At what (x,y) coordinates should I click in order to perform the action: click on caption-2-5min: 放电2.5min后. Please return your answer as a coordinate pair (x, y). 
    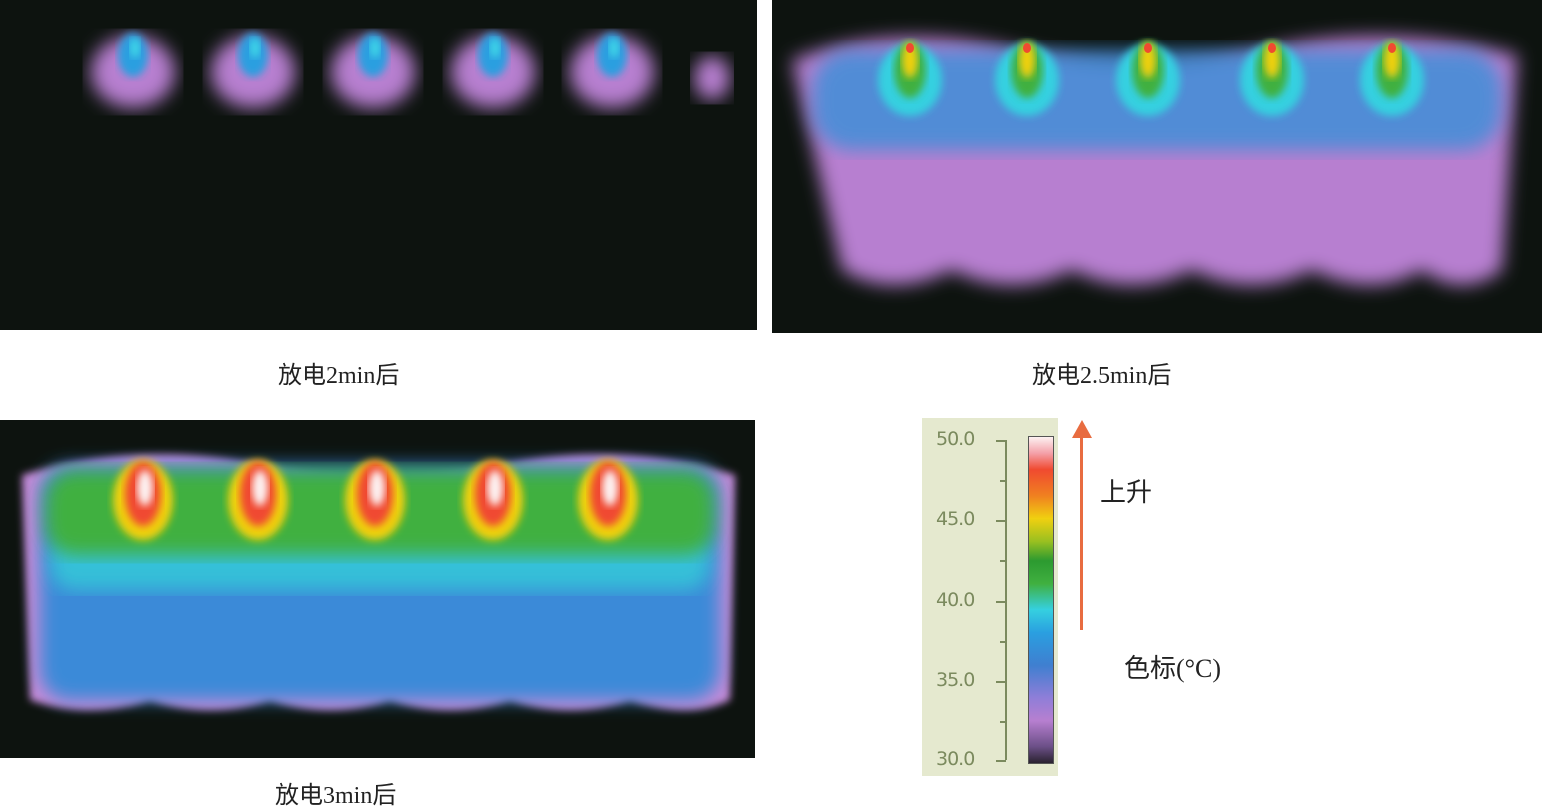
    Looking at the image, I should click on (1102, 376).